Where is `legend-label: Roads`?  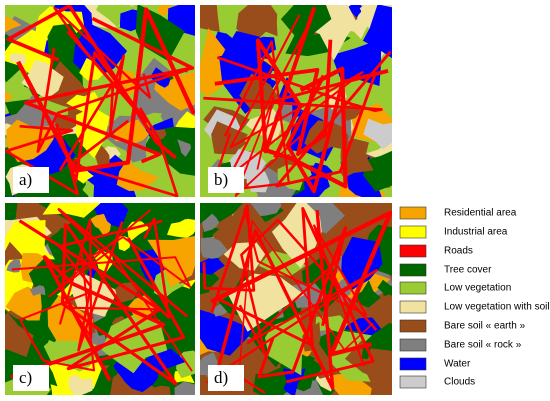 legend-label: Roads is located at coordinates (458, 251).